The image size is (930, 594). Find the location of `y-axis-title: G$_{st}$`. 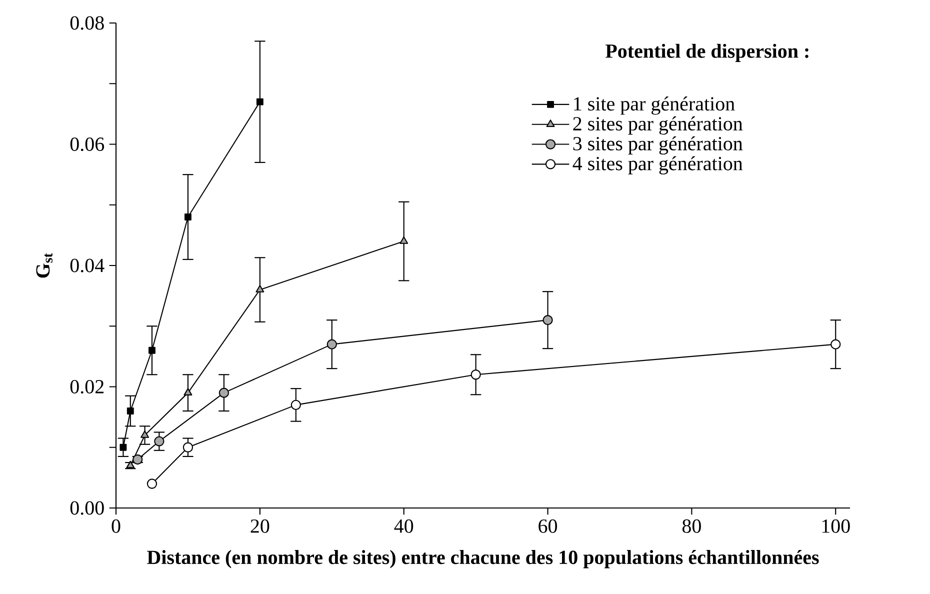

y-axis-title: G$_{st}$ is located at coordinates (44, 265).